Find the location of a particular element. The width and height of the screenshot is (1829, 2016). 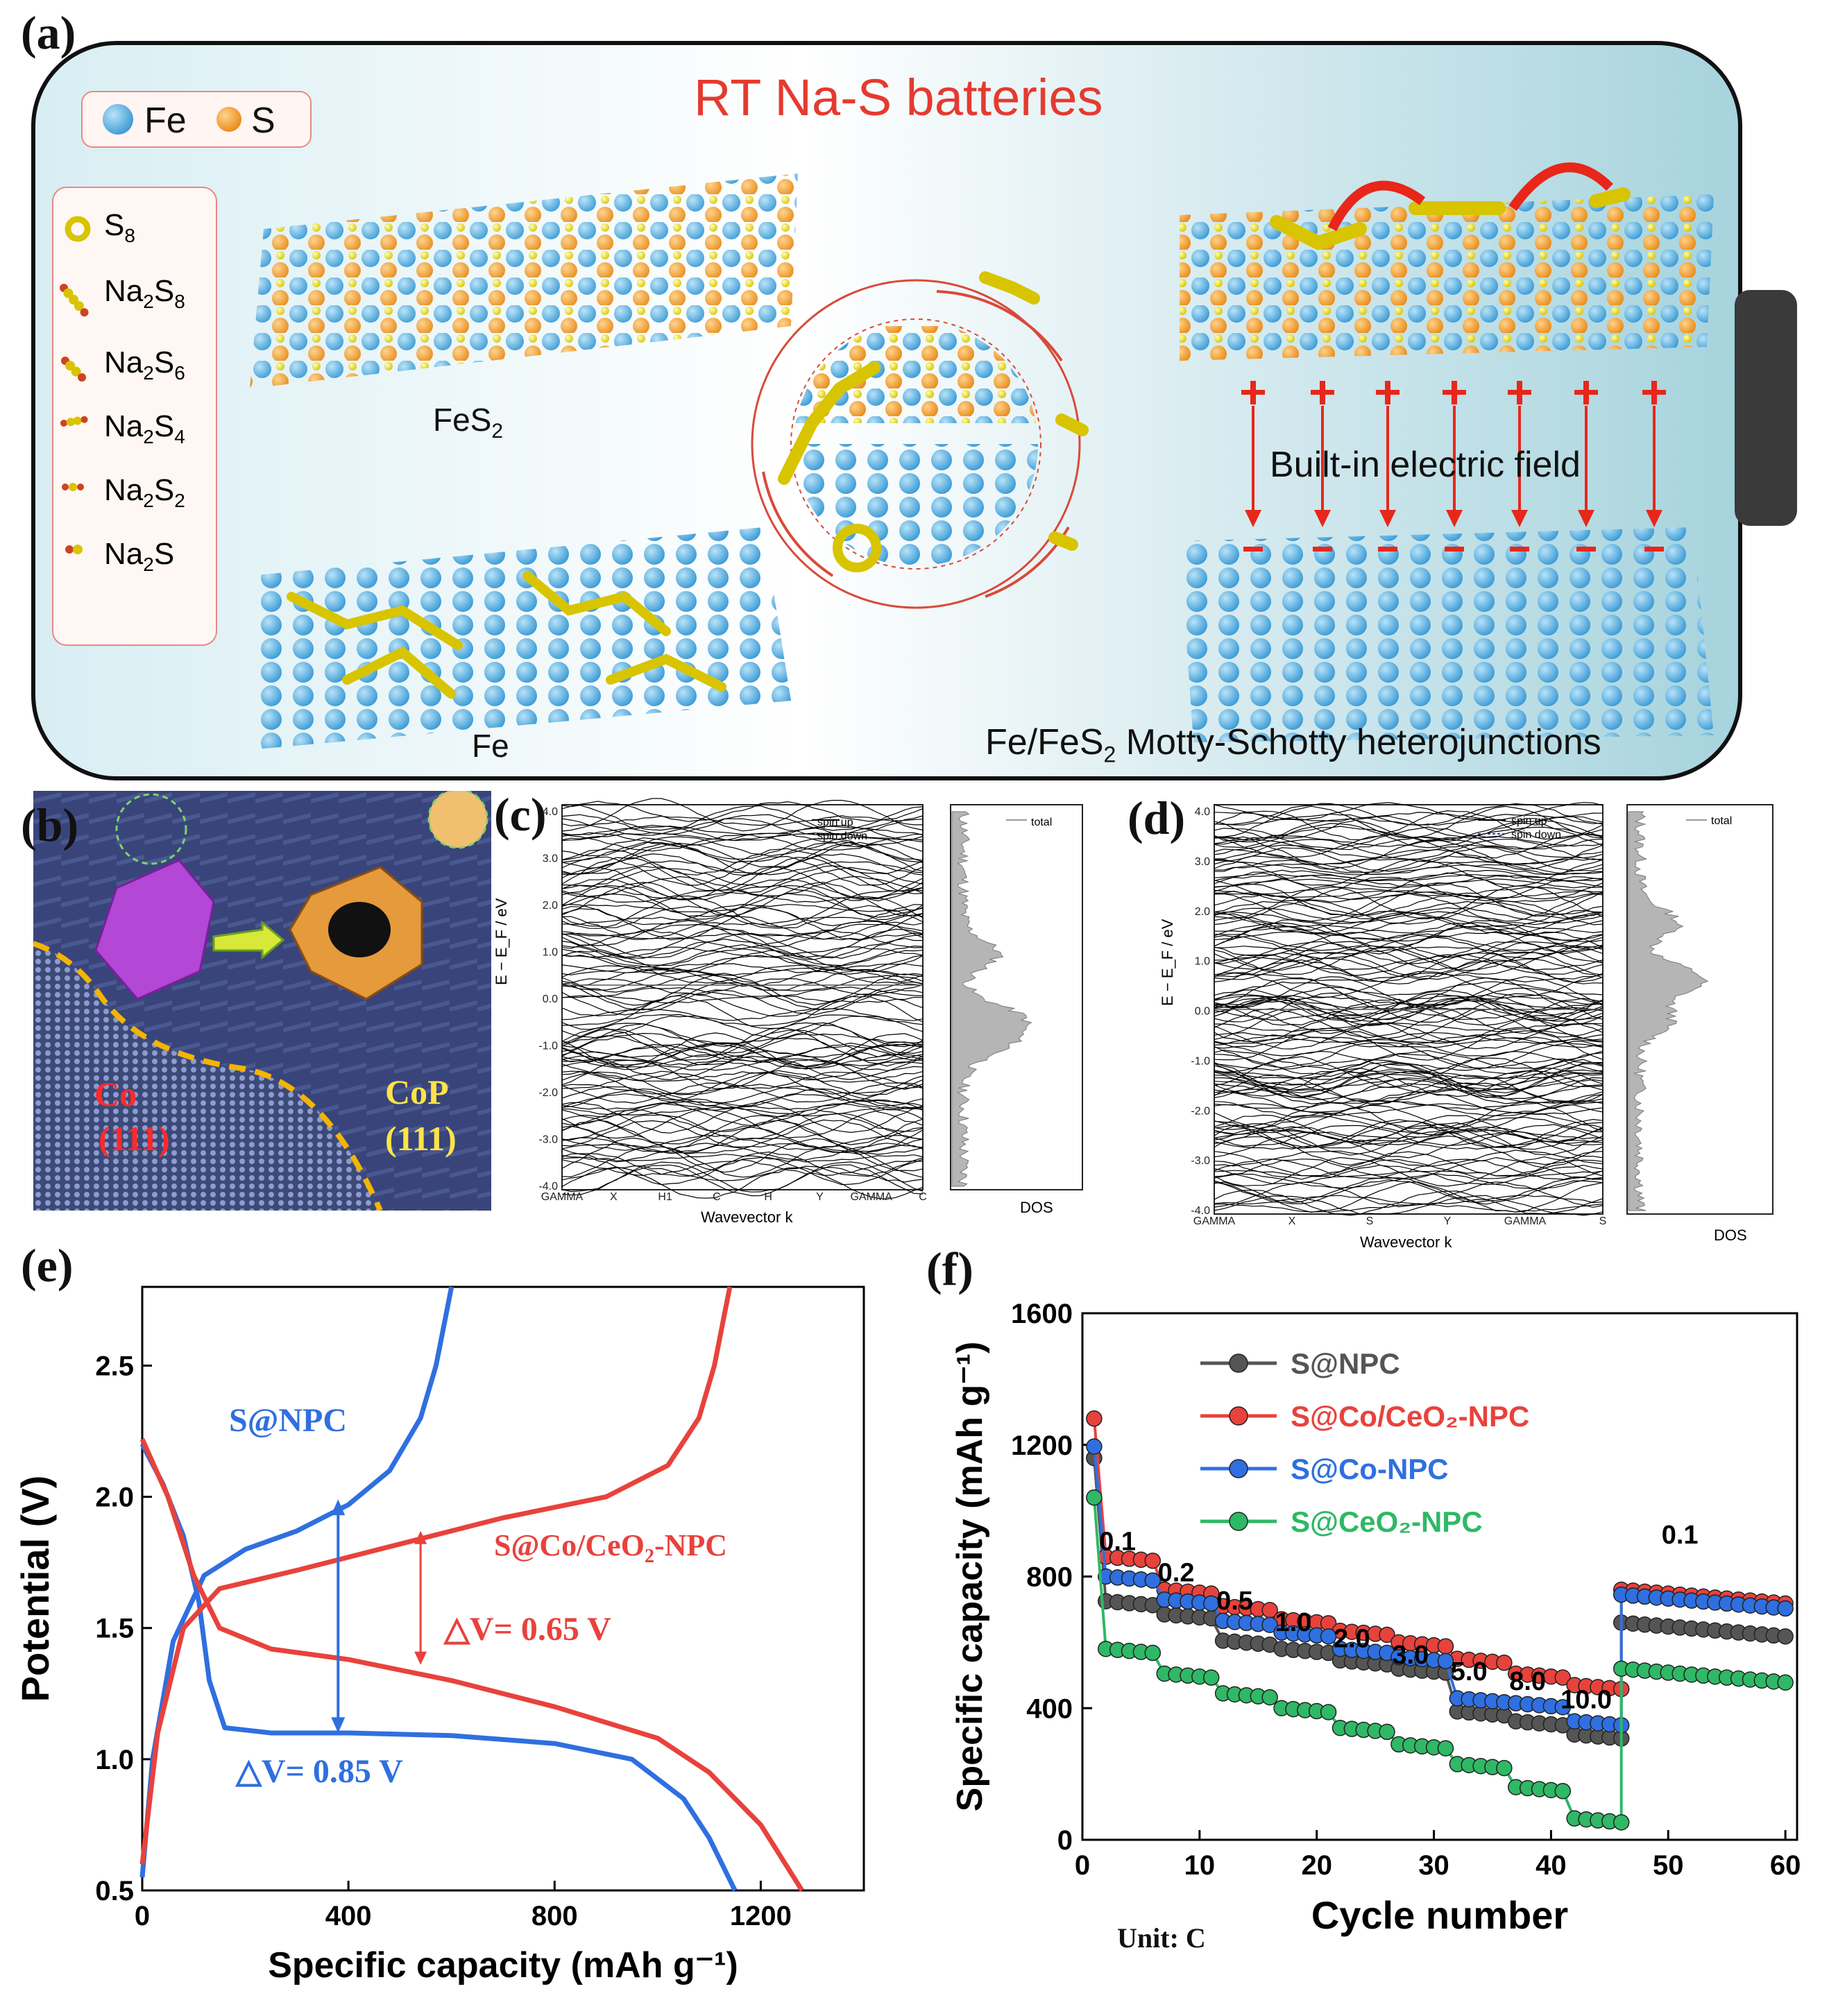

species-s8: S8 is located at coordinates (119, 227).